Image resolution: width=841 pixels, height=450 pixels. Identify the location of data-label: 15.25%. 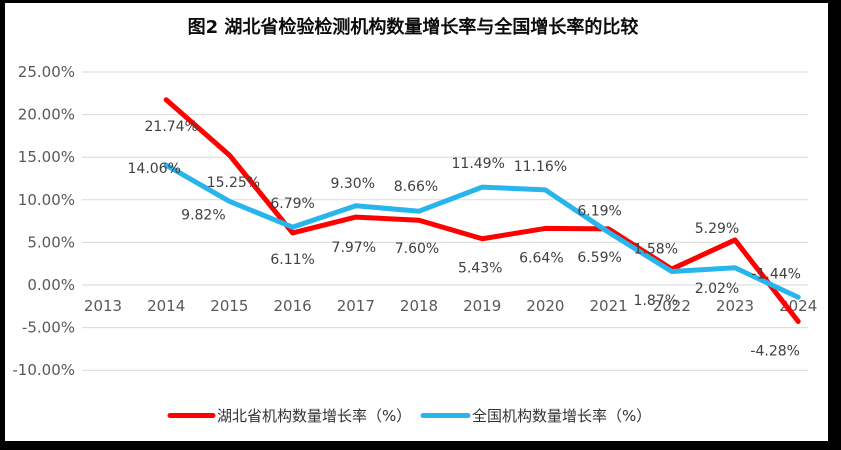
(233, 183).